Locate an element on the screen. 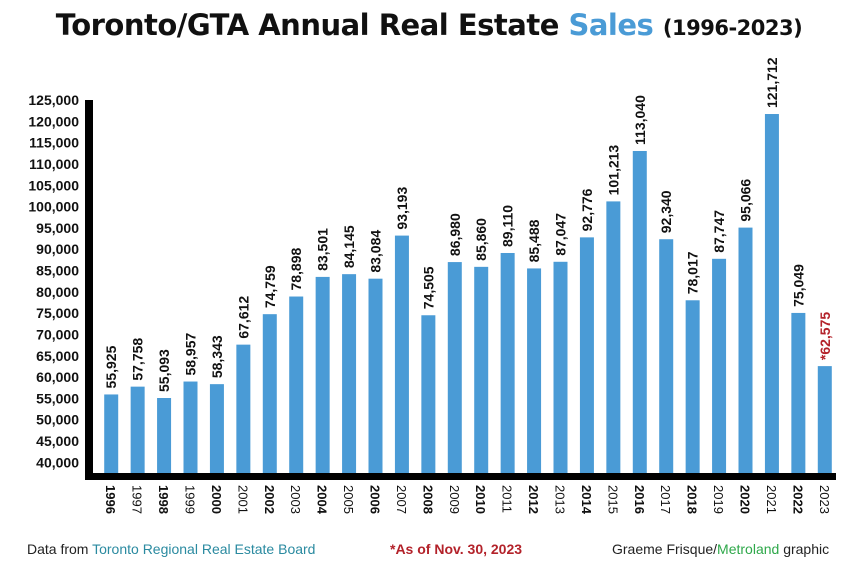 The image size is (858, 569). x-tick-label-1997: 1997 is located at coordinates (137, 499).